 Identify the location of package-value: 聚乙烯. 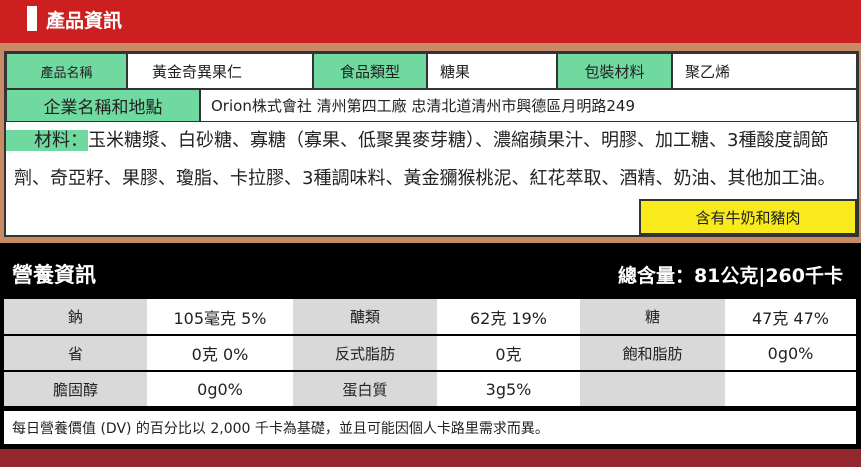
(764, 71).